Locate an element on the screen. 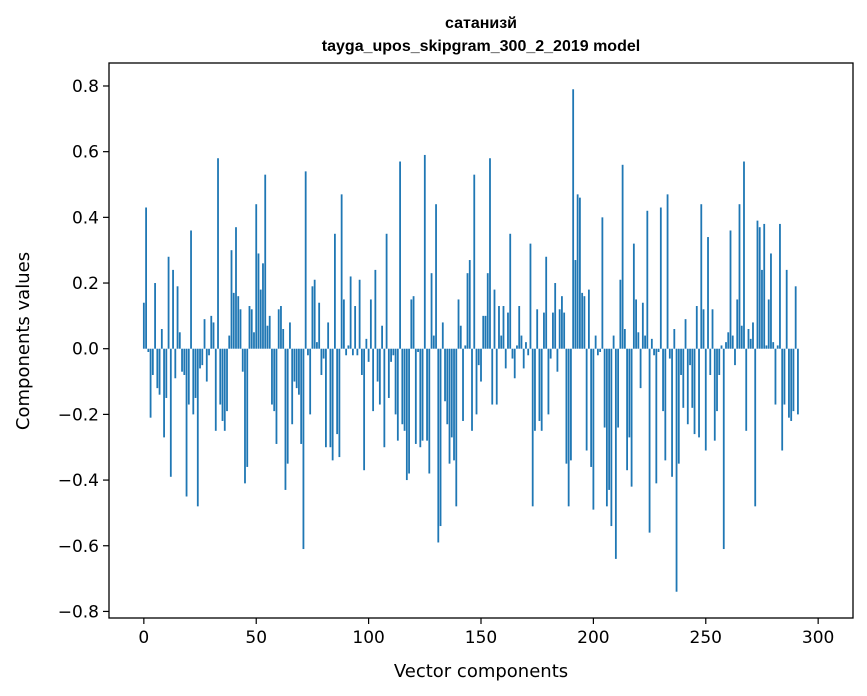 The width and height of the screenshot is (867, 696). x-tick-label: 150 is located at coordinates (481, 638).